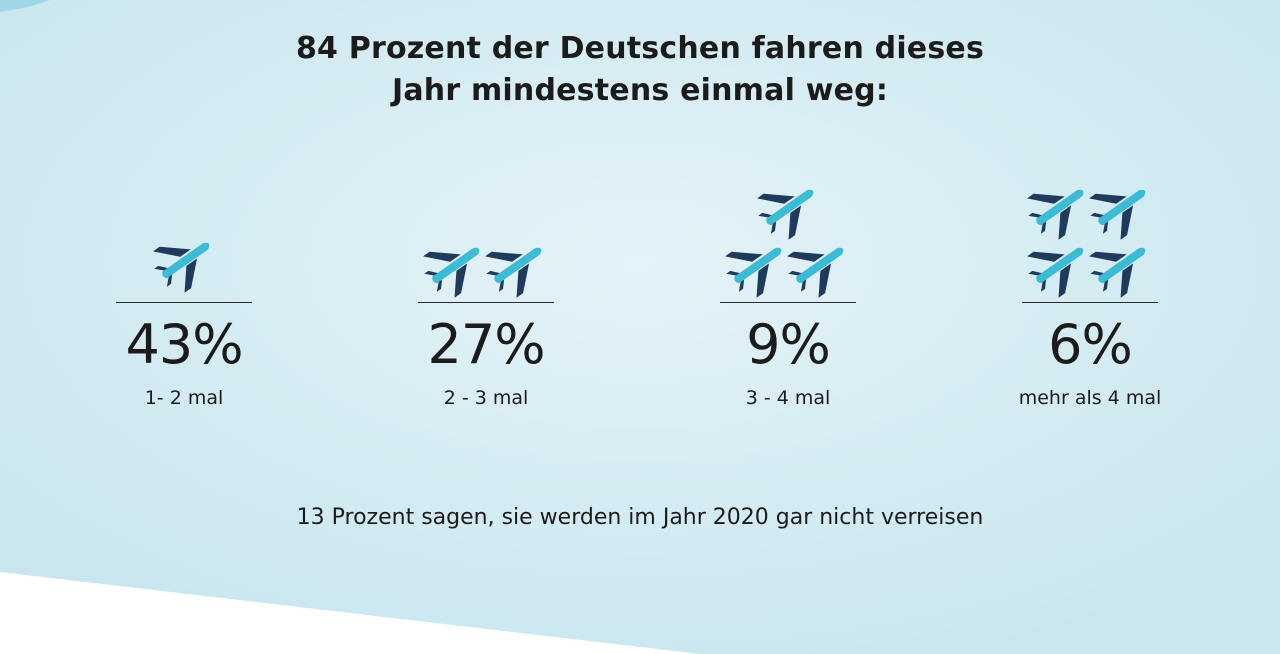 This screenshot has height=654, width=1280. Describe the element at coordinates (788, 398) in the screenshot. I see `category-label: 3 - 4 mal` at that location.